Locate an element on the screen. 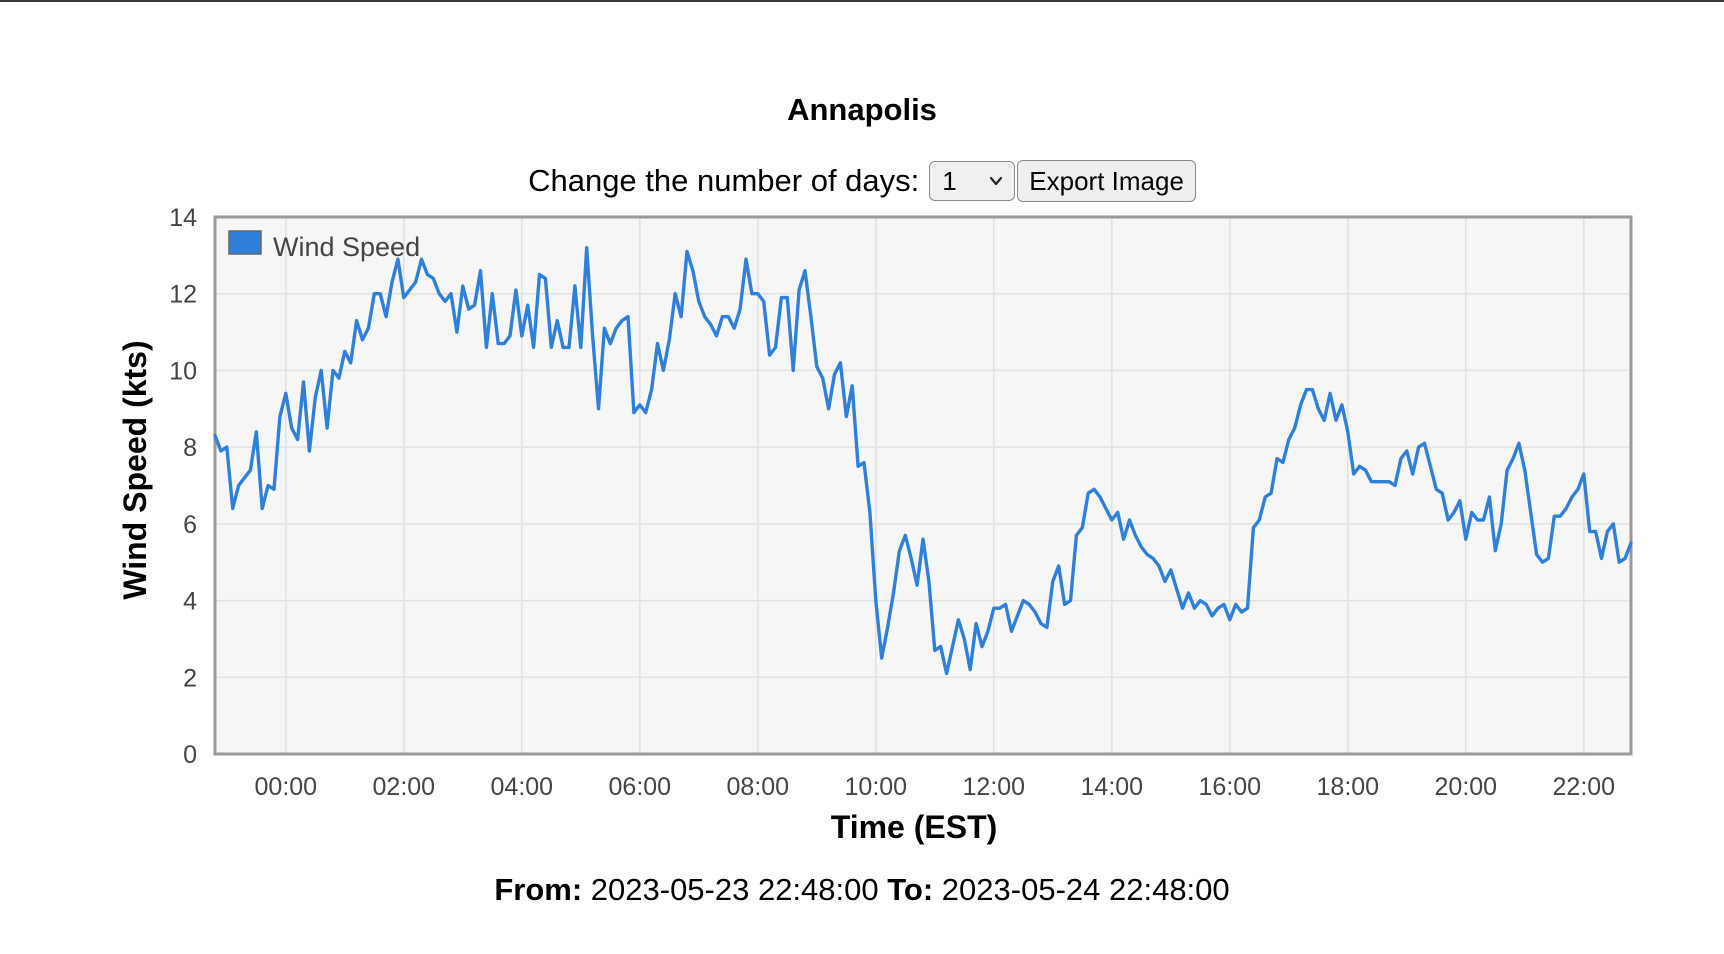 The width and height of the screenshot is (1724, 954). y-tick-label: 6 is located at coordinates (190, 525).